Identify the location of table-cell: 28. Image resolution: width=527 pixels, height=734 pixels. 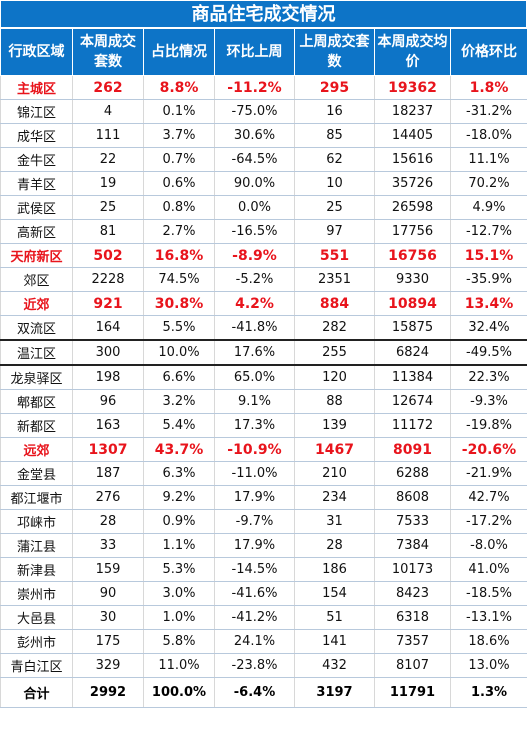
(108, 521).